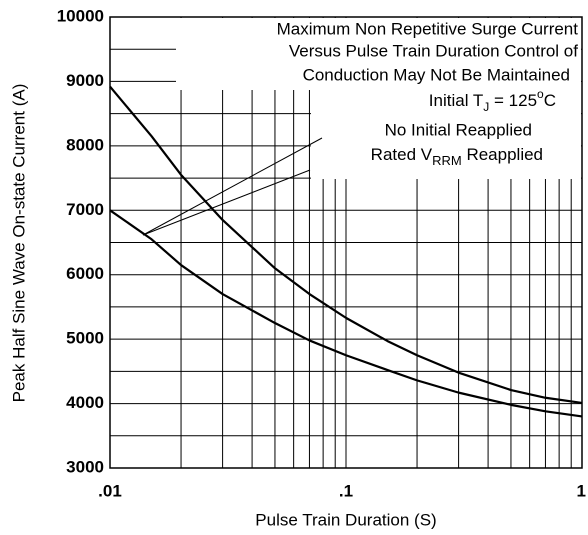  Describe the element at coordinates (540, 94) in the screenshot. I see `annotation-sup: o` at that location.